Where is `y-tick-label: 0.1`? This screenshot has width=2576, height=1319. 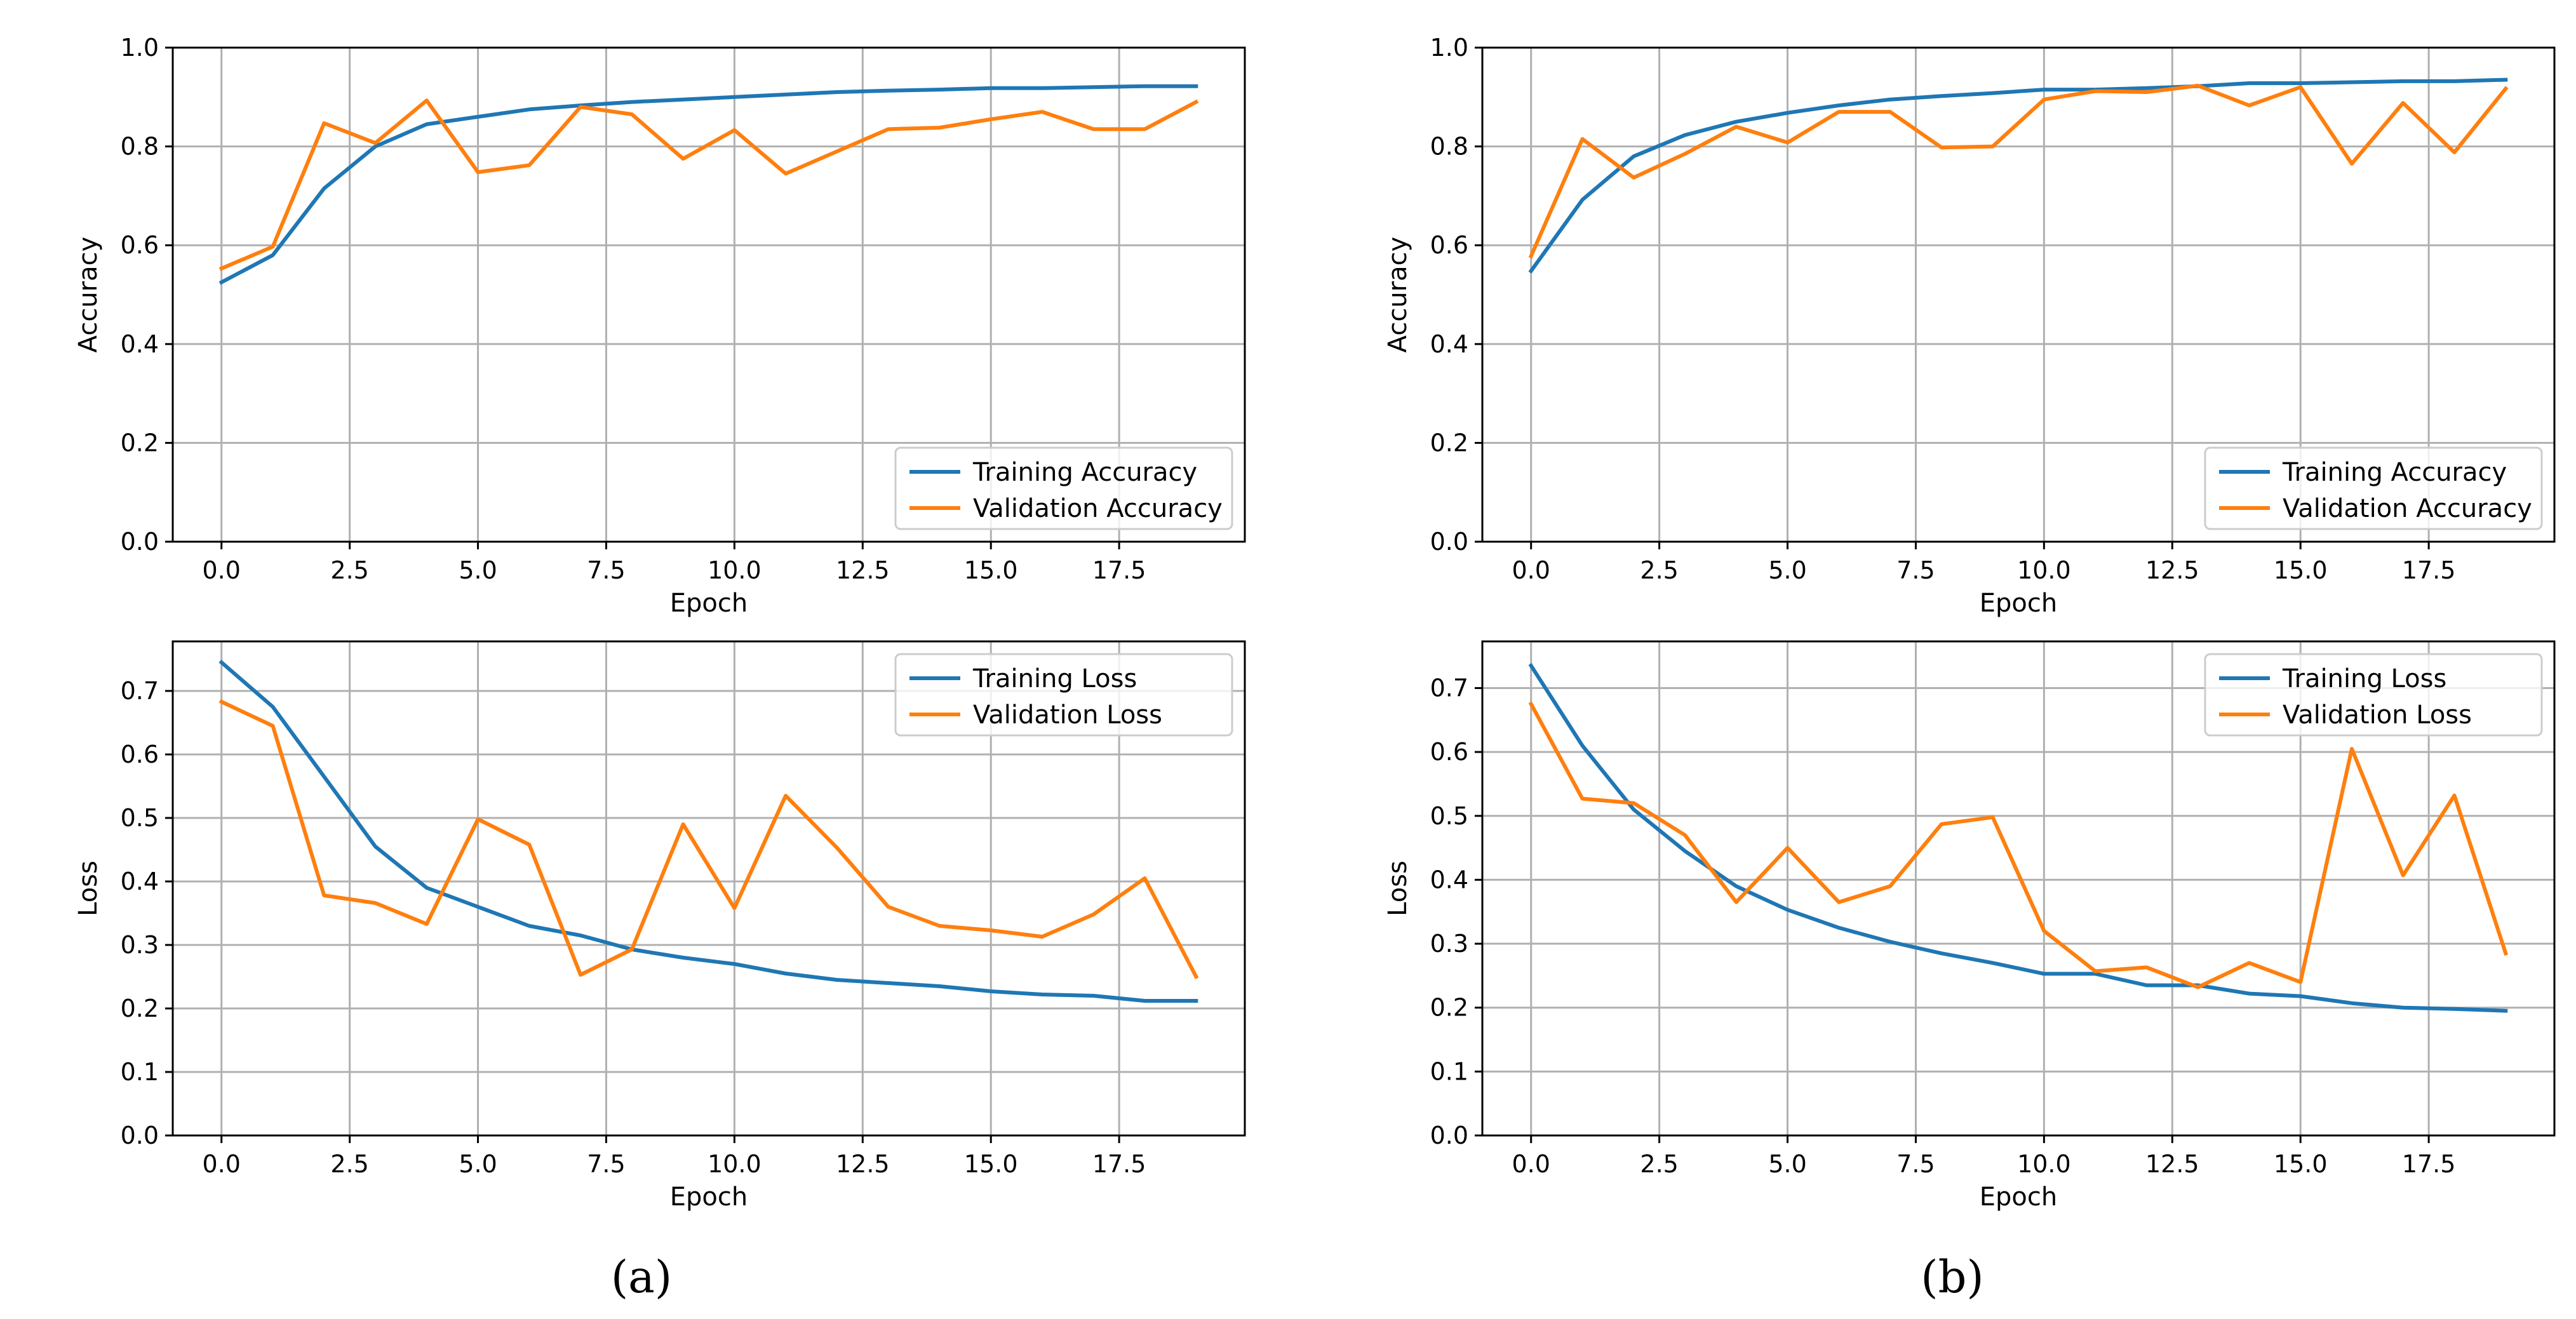
y-tick-label: 0.1 is located at coordinates (140, 1072).